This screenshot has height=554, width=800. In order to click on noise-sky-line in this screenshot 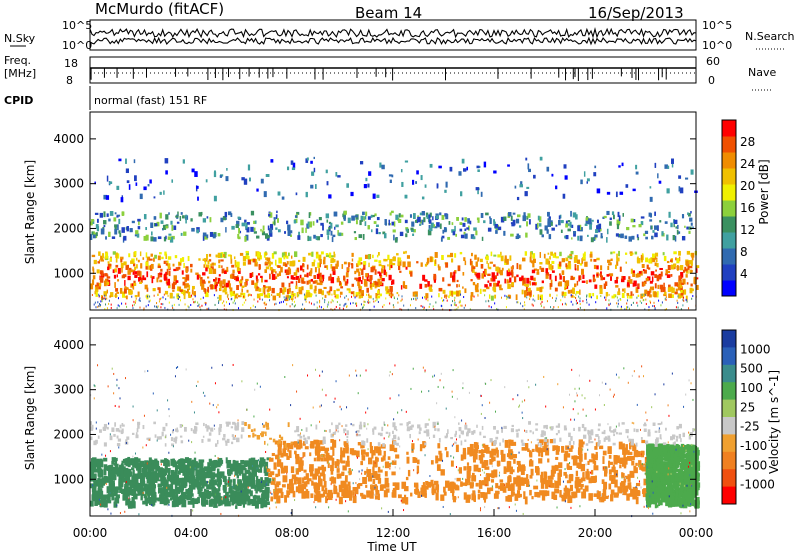, I will do `click(393, 33)`.